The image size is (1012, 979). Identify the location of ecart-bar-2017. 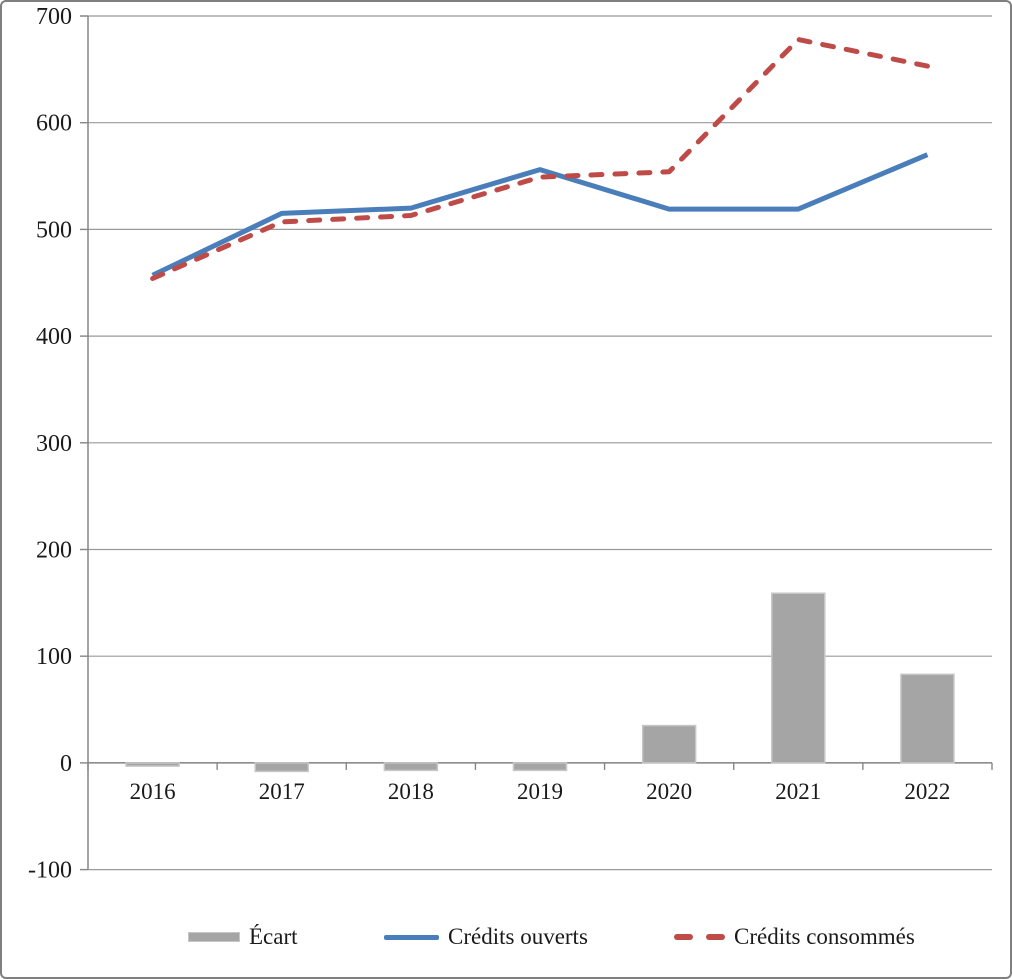
(281, 767).